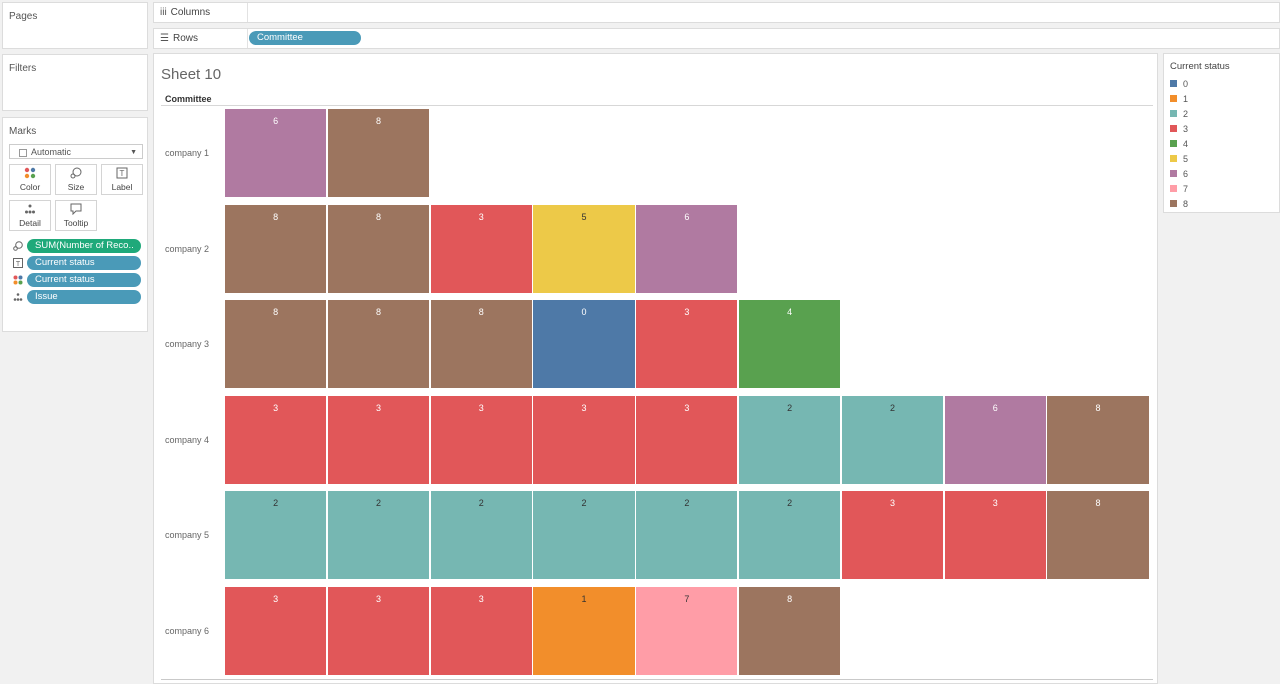 The width and height of the screenshot is (1280, 684). Describe the element at coordinates (716, 12) in the screenshot. I see `columns-shelf: iii Columns` at that location.